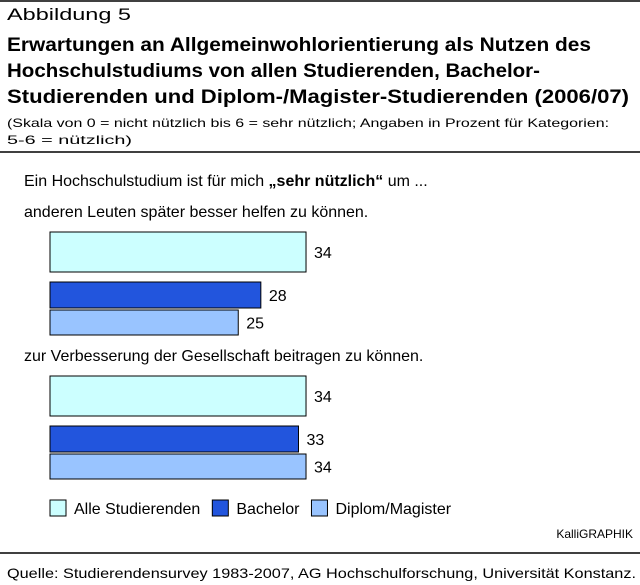 The image size is (640, 585). What do you see at coordinates (315, 440) in the screenshot?
I see `value-label: 33` at bounding box center [315, 440].